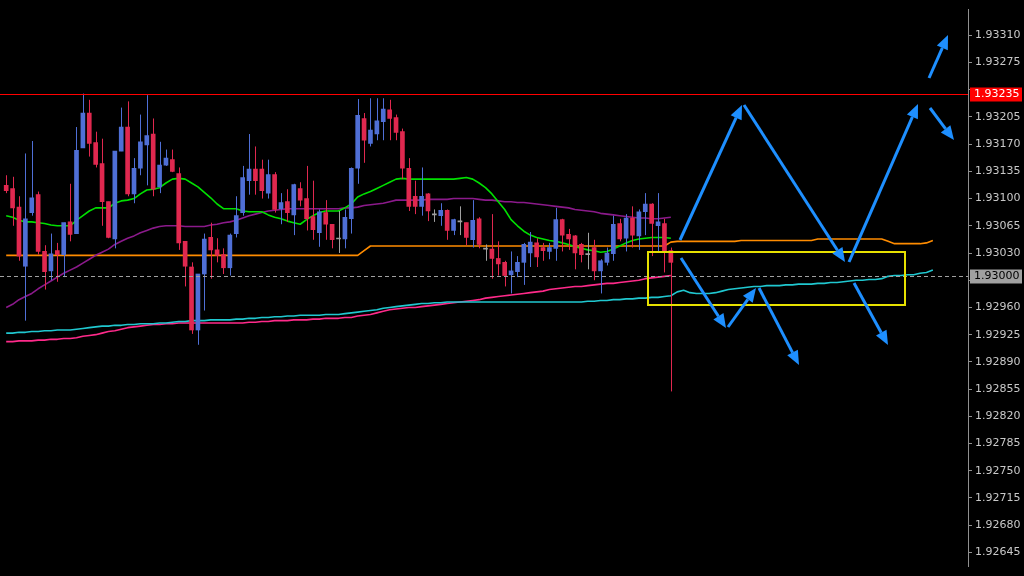 The width and height of the screenshot is (1024, 576). What do you see at coordinates (998, 388) in the screenshot?
I see `y-tick-label: 1.92855` at bounding box center [998, 388].